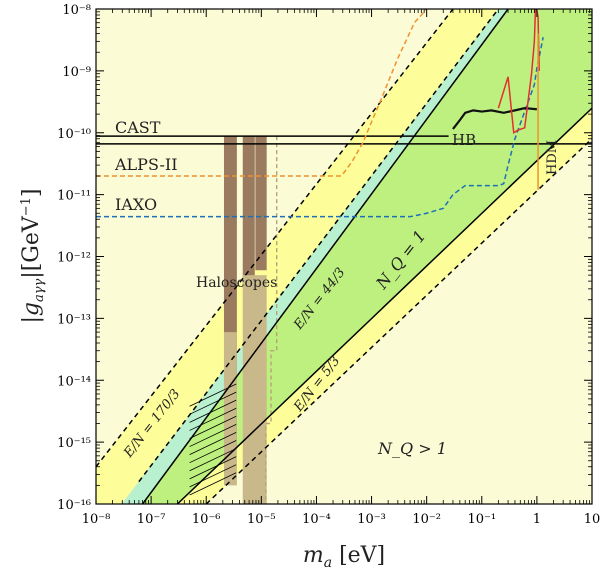 Image resolution: width=605 pixels, height=575 pixels. Describe the element at coordinates (464, 140) in the screenshot. I see `hb-label: HB` at that location.